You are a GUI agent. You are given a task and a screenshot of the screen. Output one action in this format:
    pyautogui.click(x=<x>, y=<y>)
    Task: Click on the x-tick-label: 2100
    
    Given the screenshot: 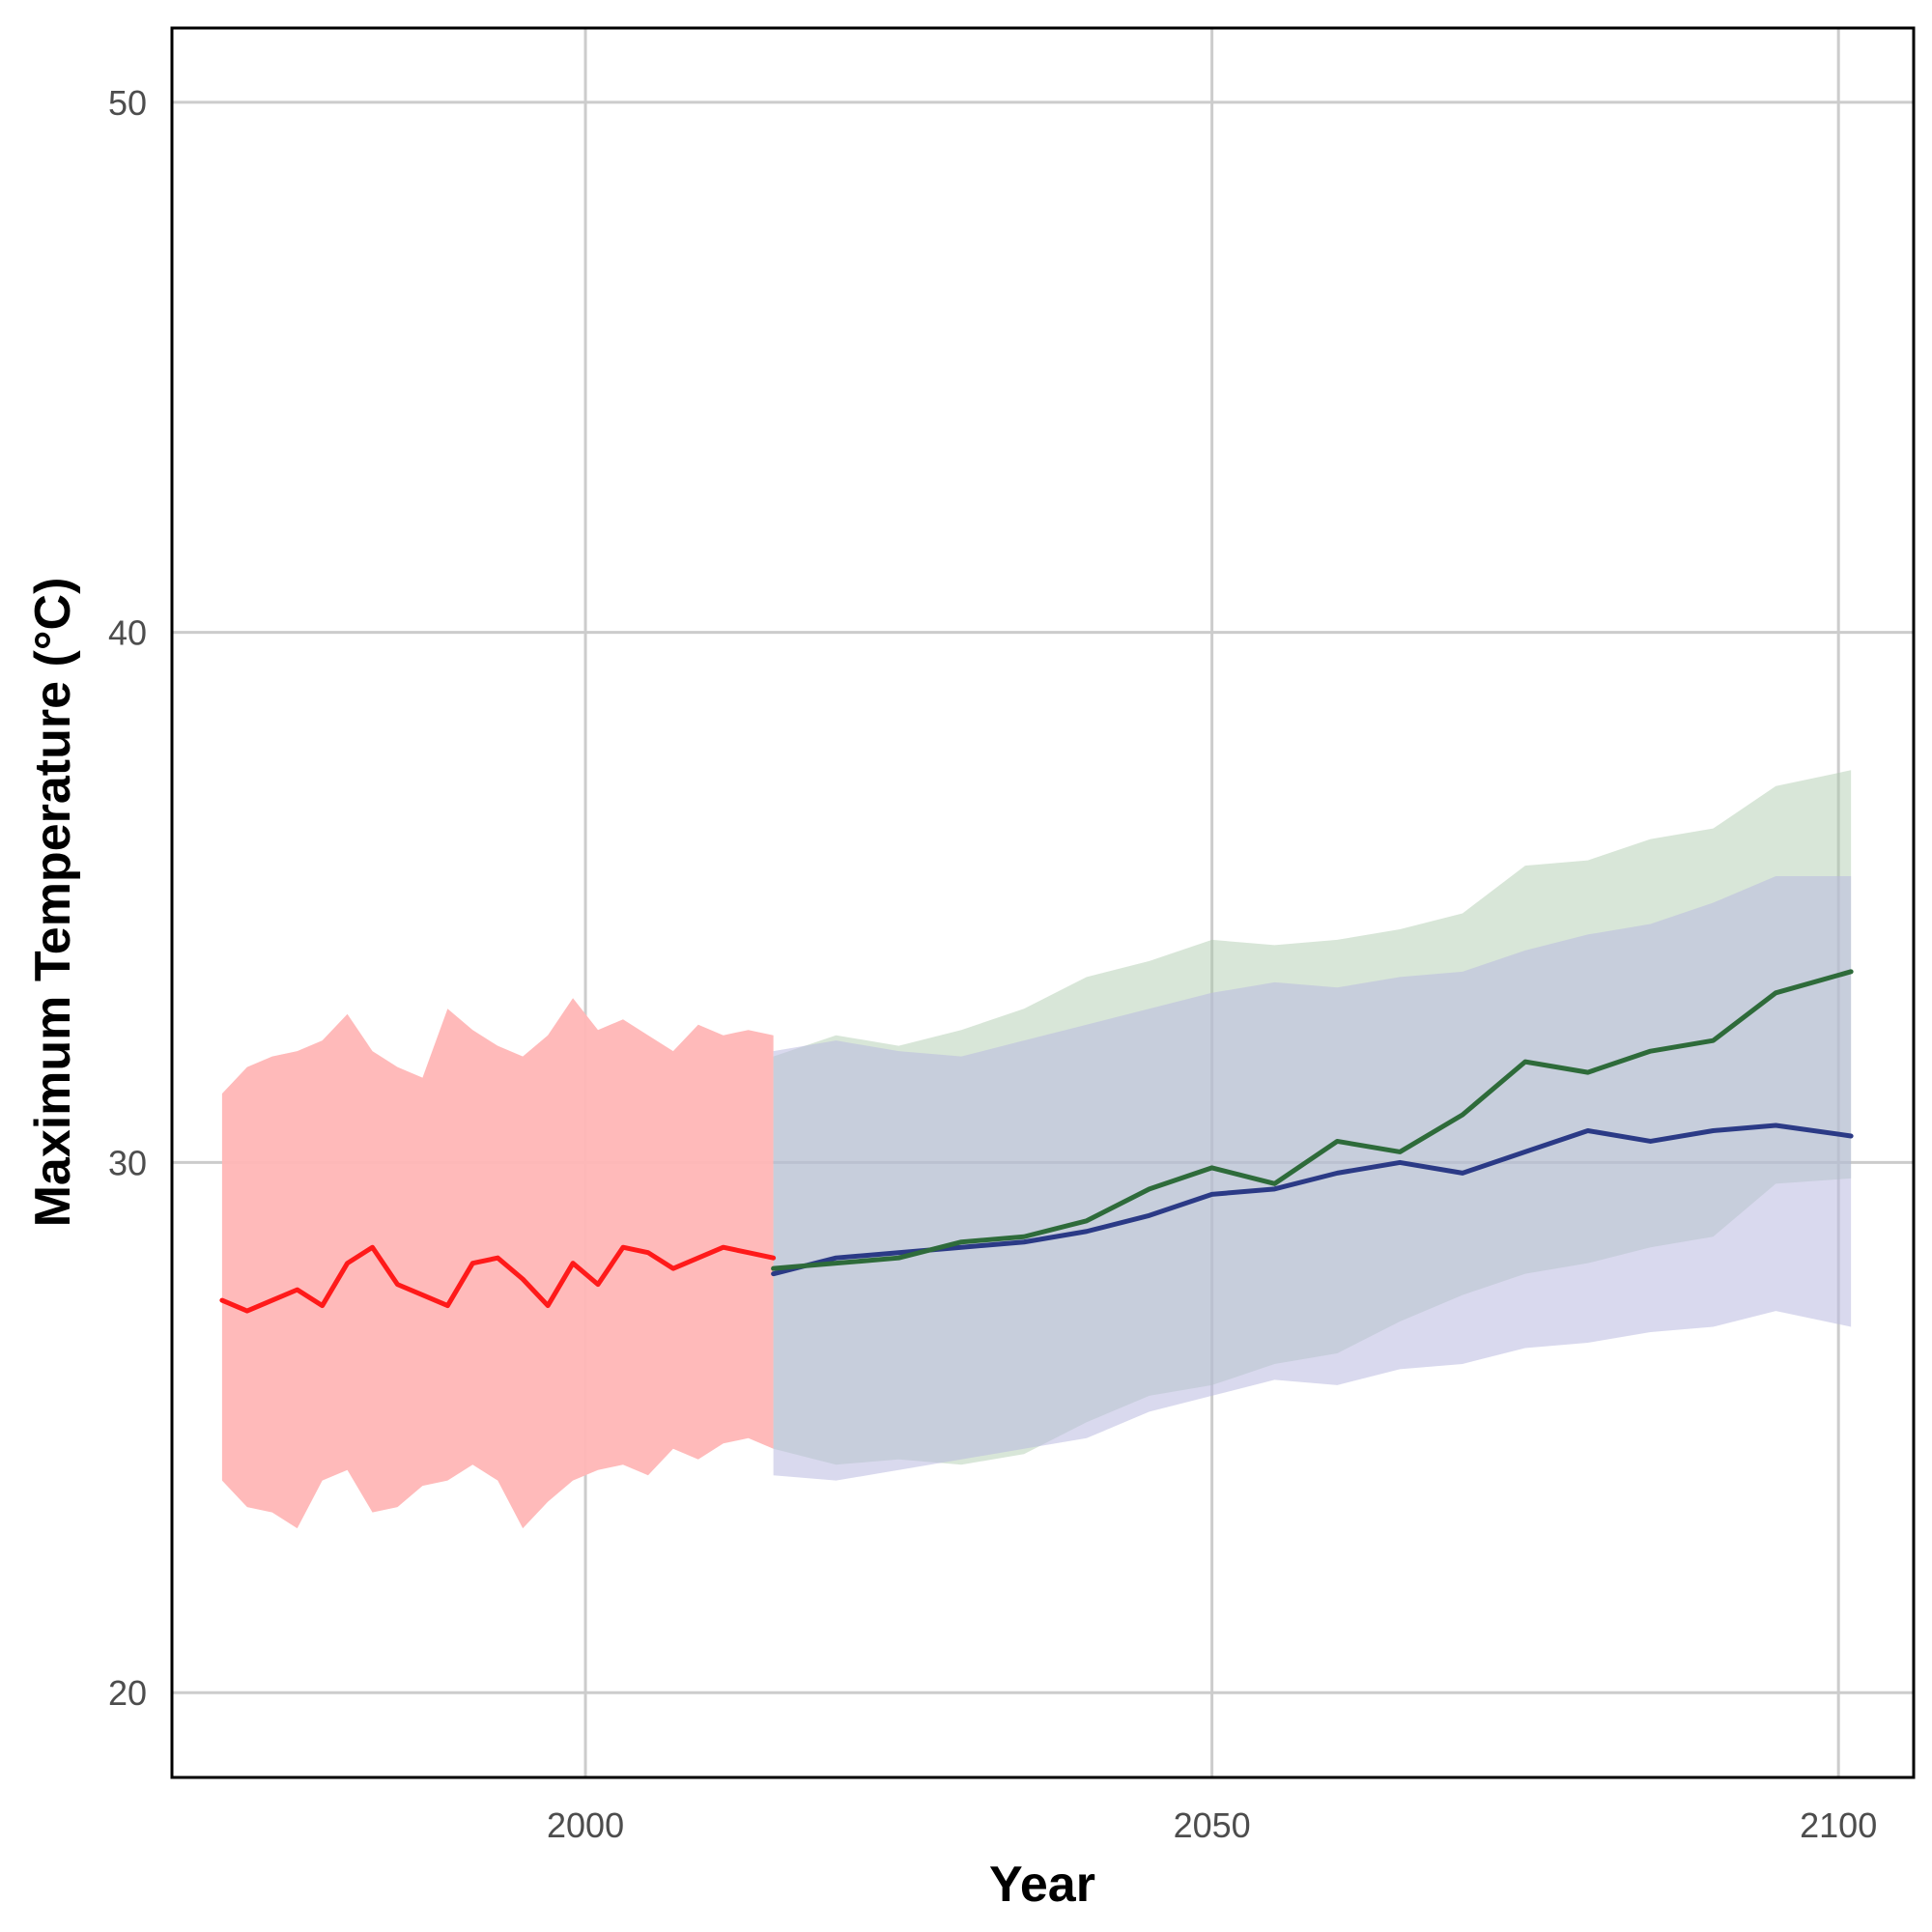 What is the action you would take?
    pyautogui.click(x=1838, y=1825)
    